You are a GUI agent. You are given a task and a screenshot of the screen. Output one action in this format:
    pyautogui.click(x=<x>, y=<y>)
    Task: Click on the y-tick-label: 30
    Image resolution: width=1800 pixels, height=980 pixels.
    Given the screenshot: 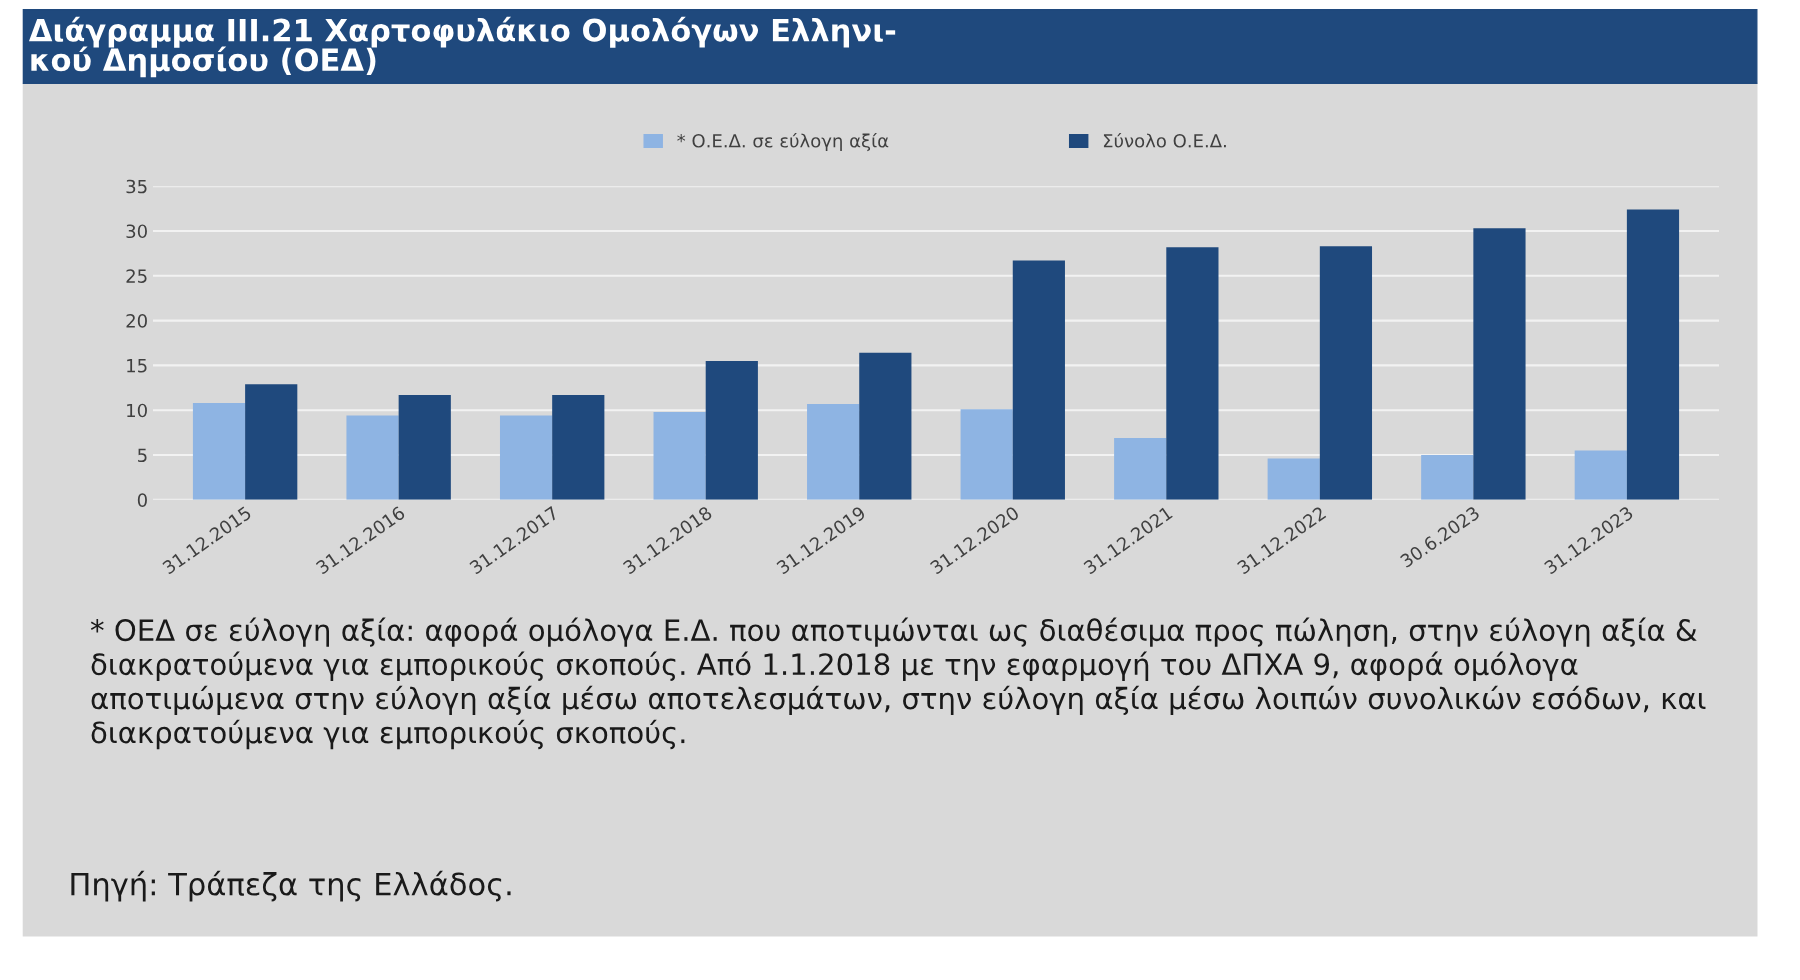 What is the action you would take?
    pyautogui.click(x=136, y=231)
    